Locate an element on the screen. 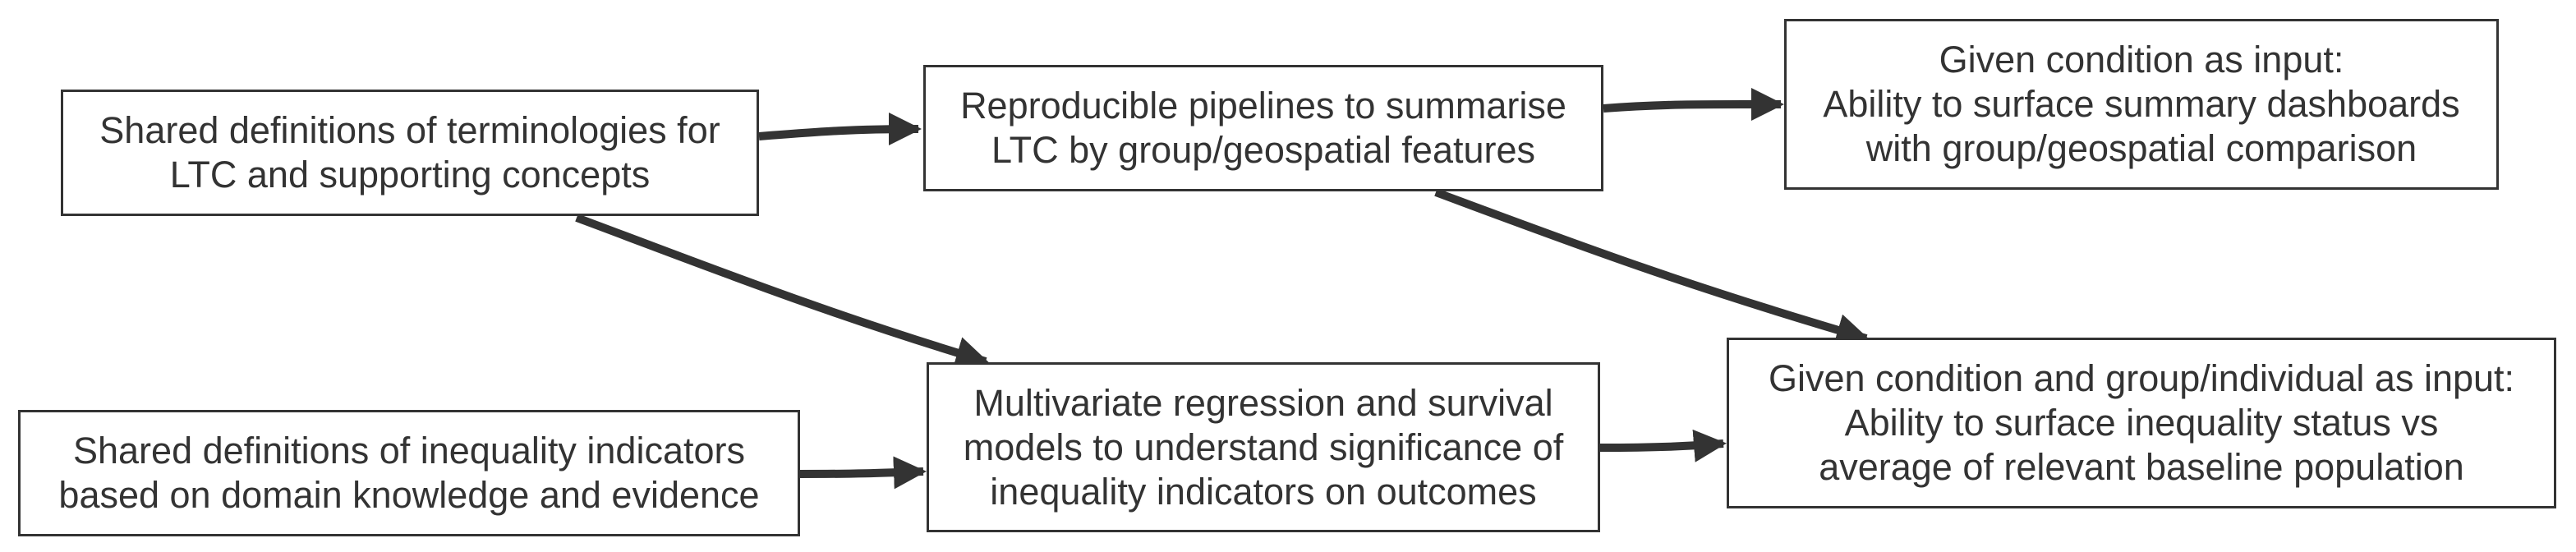 This screenshot has width=2576, height=552. edge-ltc-definitions-to-pipelines is located at coordinates (840, 129).